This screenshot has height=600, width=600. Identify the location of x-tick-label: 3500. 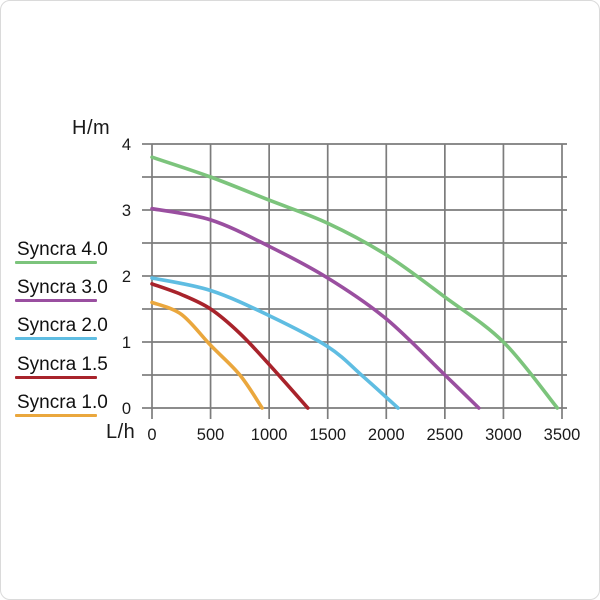
(562, 435).